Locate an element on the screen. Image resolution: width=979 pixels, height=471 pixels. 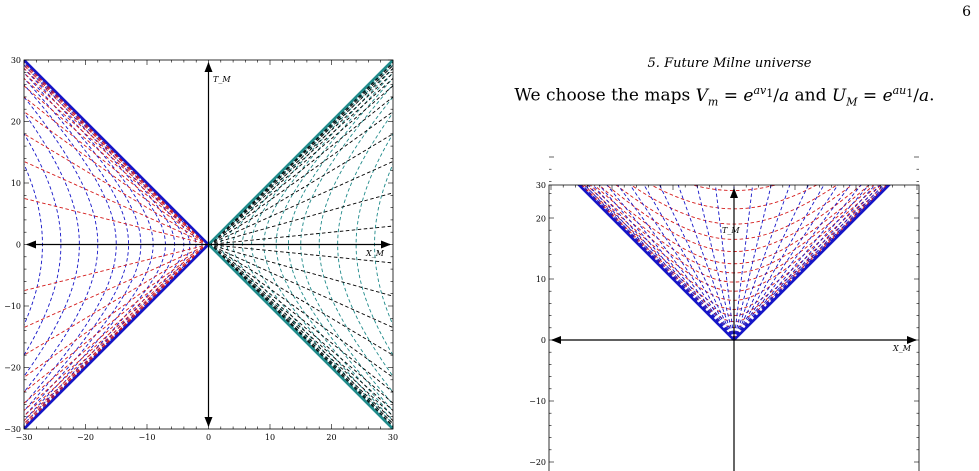
left-x-tick-label: 10 is located at coordinates (270, 437).